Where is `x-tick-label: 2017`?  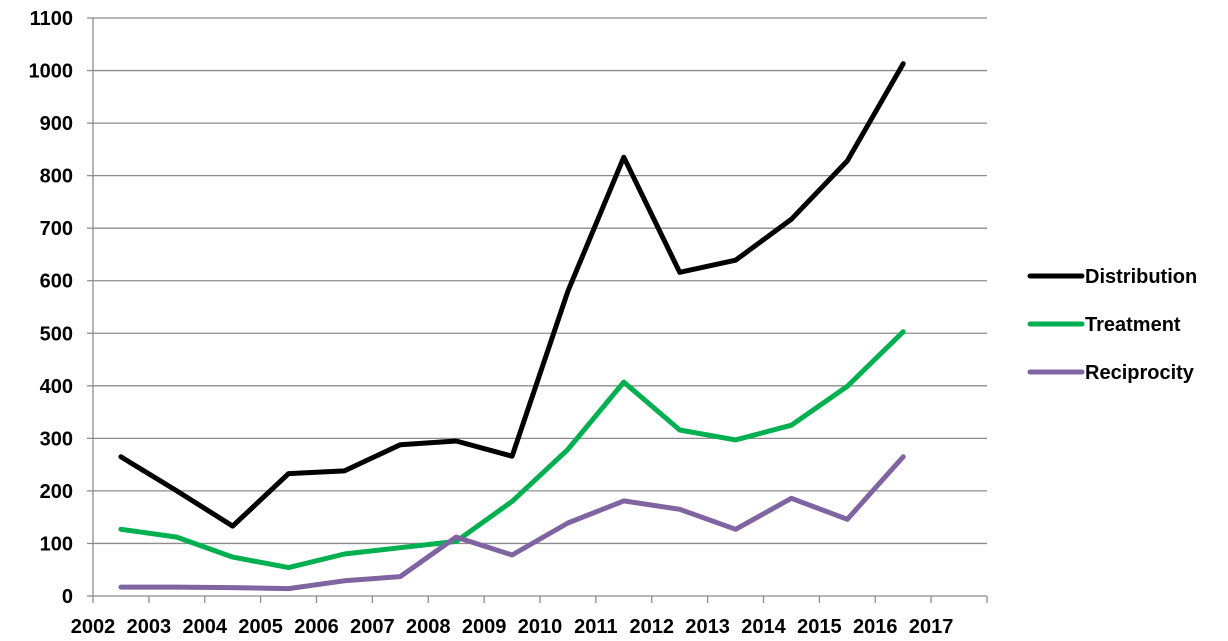
x-tick-label: 2017 is located at coordinates (931, 627).